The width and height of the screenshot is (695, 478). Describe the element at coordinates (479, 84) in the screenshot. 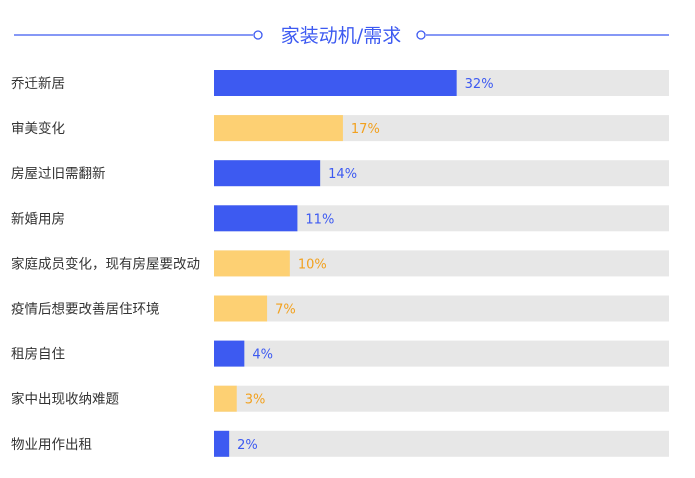

I see `value-label: 32%` at that location.